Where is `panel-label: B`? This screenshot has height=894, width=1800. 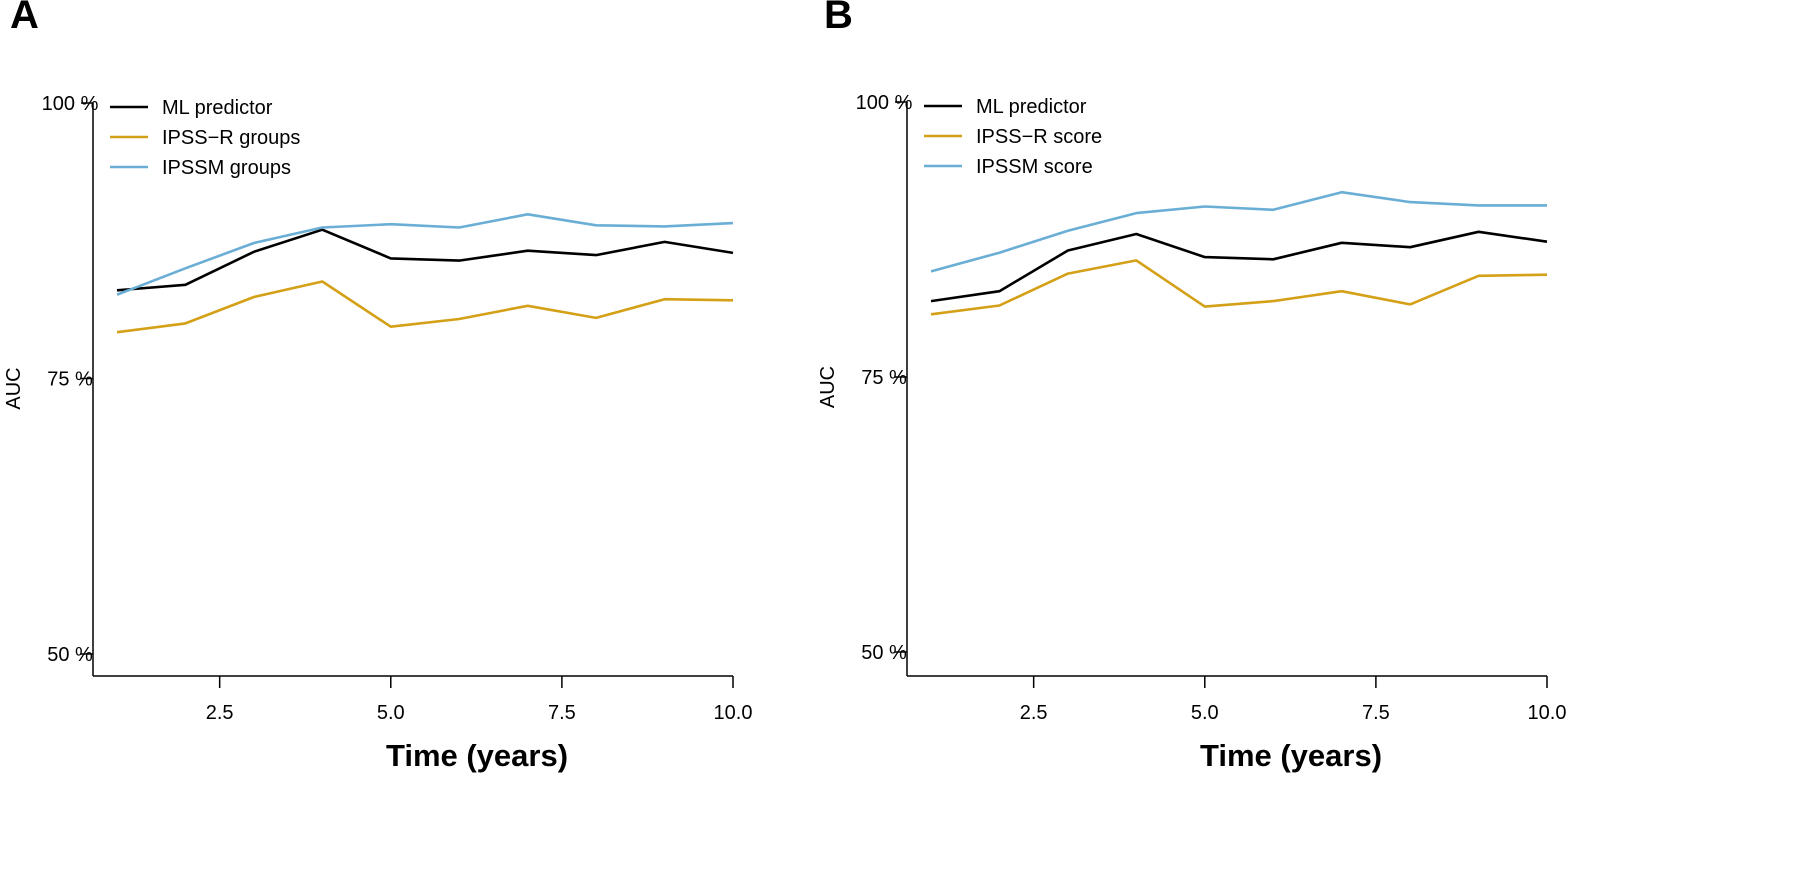 panel-label: B is located at coordinates (838, 18).